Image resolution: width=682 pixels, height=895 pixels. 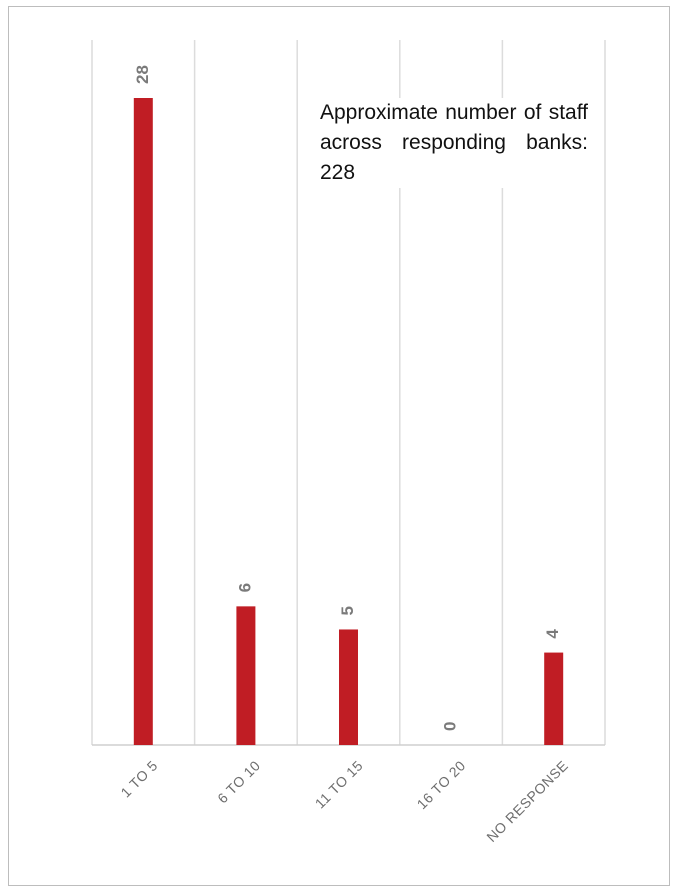 I want to click on data-label: 28, so click(x=142, y=74).